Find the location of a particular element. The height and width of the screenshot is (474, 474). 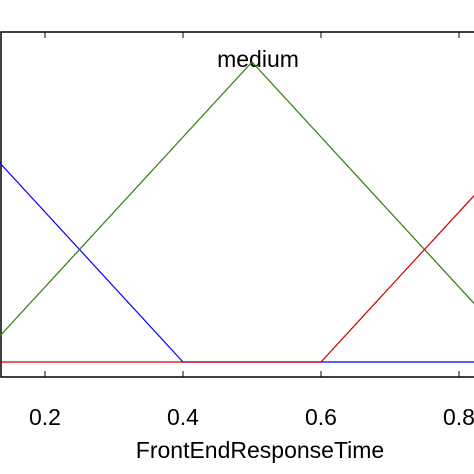

x-tick-label: 0.6 is located at coordinates (321, 417).